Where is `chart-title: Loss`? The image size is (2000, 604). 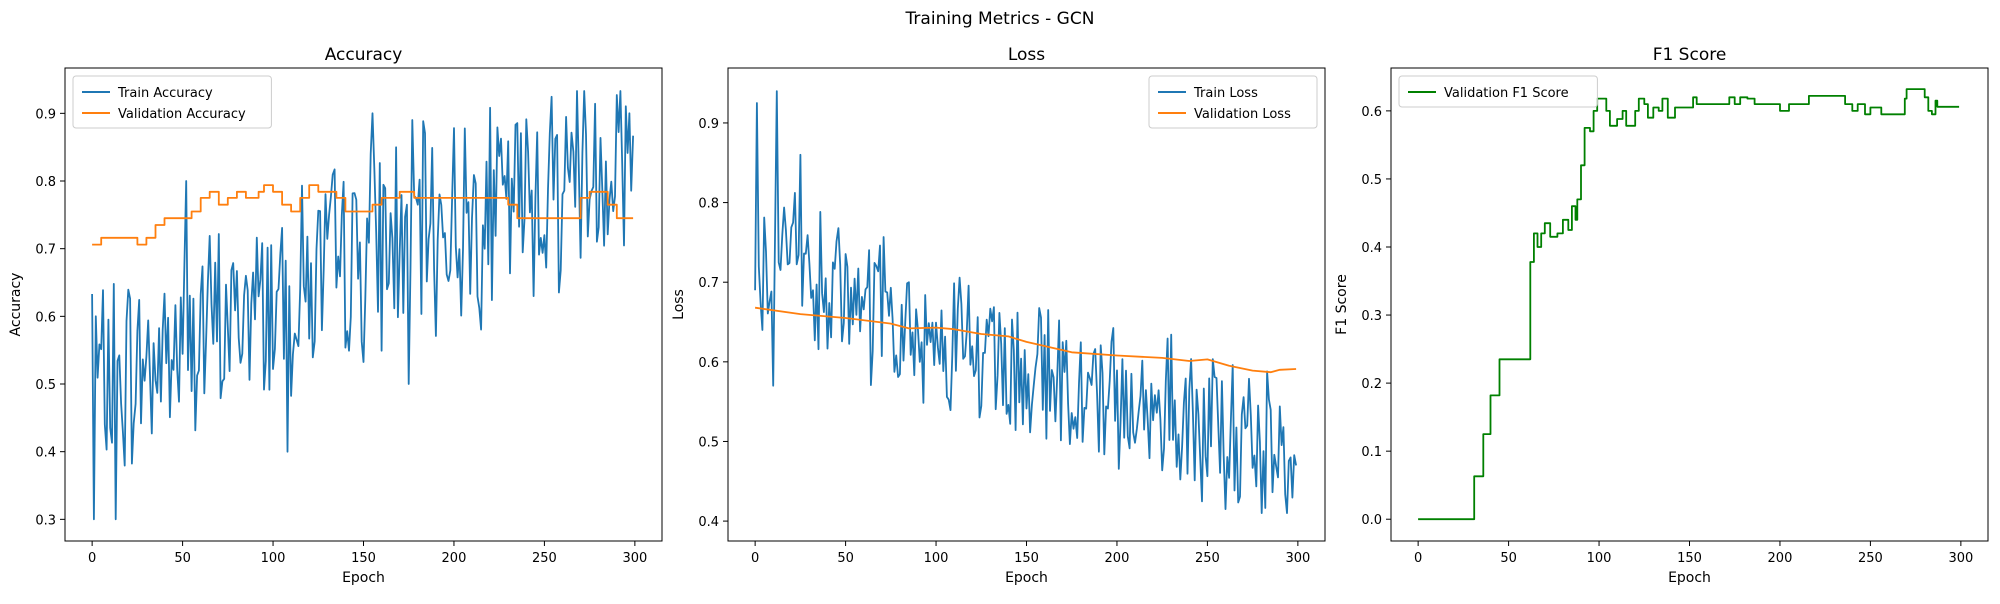
chart-title: Loss is located at coordinates (1026, 55).